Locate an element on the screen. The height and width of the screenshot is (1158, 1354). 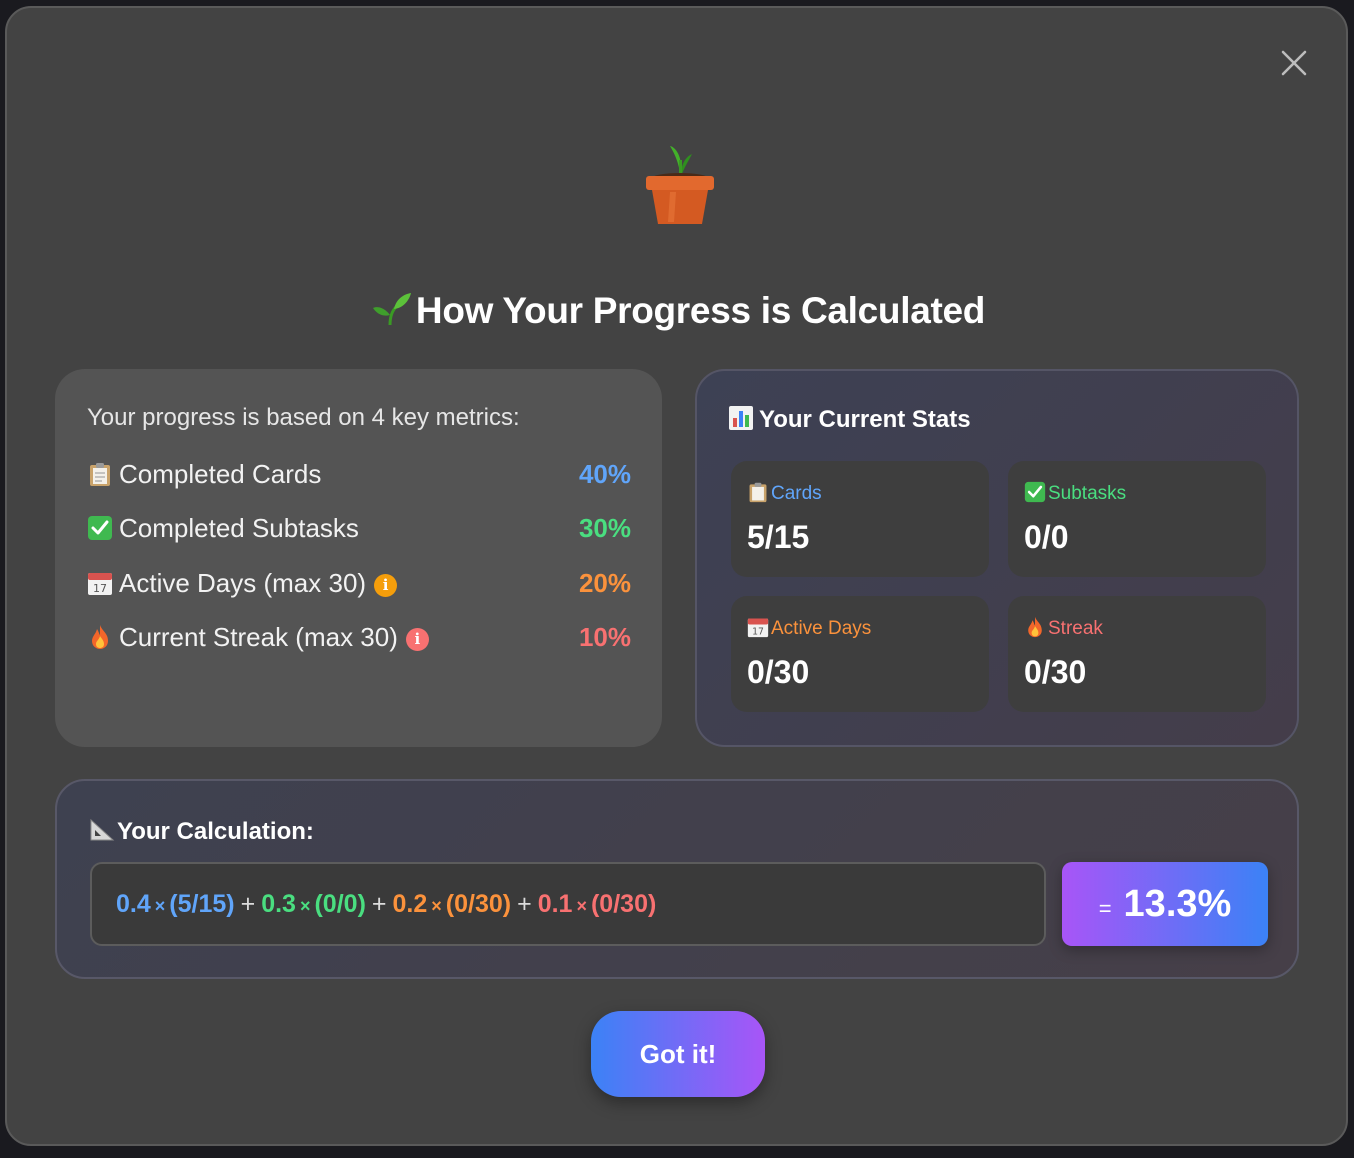
metrics-intro: Your progress is based on 4 key metrics: is located at coordinates (303, 417).